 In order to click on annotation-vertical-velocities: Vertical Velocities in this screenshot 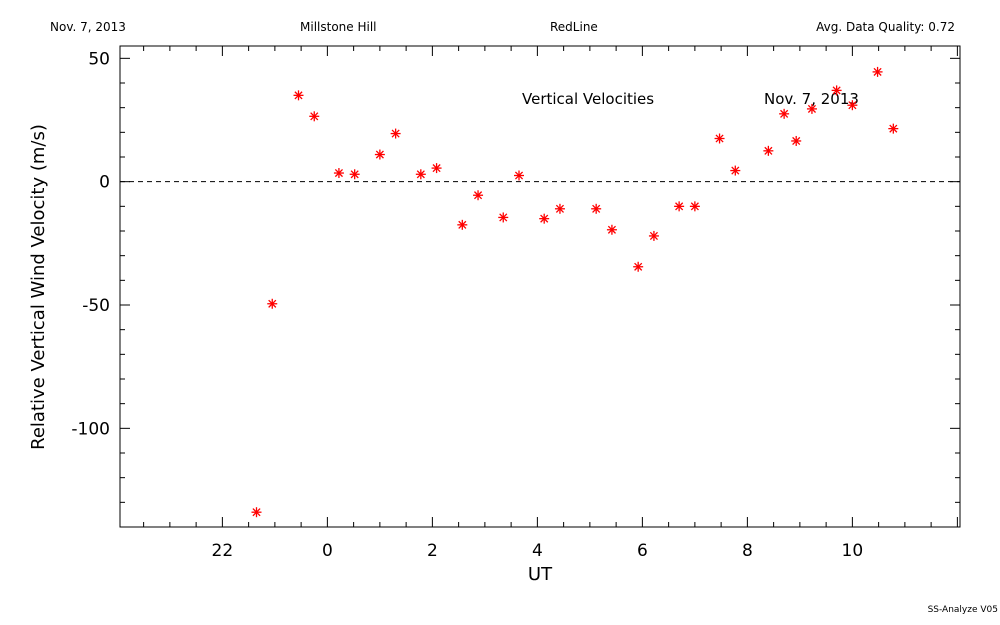, I will do `click(588, 99)`.